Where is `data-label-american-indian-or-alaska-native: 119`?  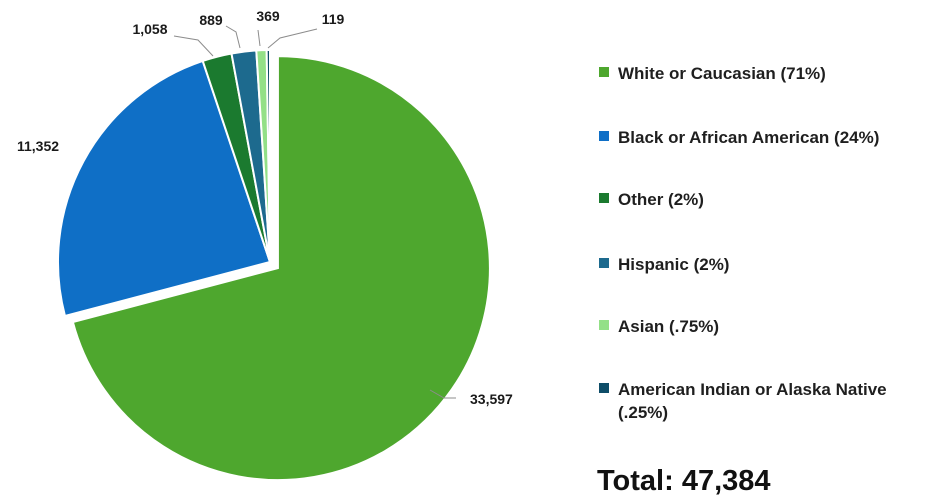
data-label-american-indian-or-alaska-native: 119 is located at coordinates (333, 19).